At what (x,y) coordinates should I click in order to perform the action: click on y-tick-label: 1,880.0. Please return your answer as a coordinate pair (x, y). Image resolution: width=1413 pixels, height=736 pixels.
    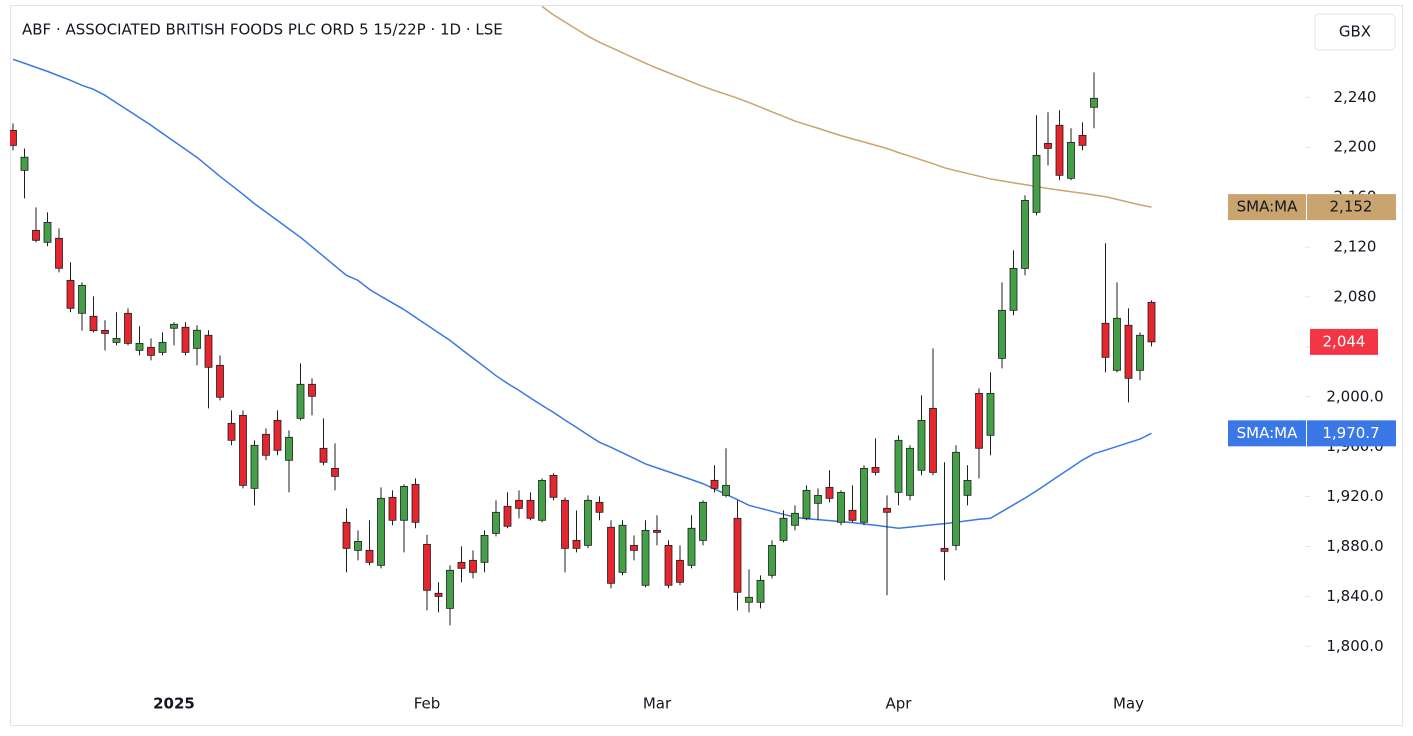
    Looking at the image, I should click on (1354, 546).